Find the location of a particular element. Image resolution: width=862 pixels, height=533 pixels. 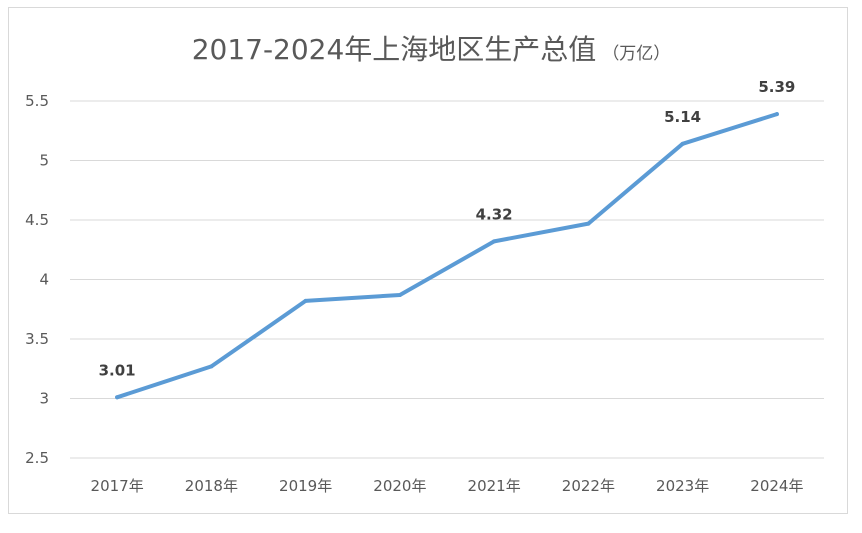

data-label: 3.01 is located at coordinates (117, 370).